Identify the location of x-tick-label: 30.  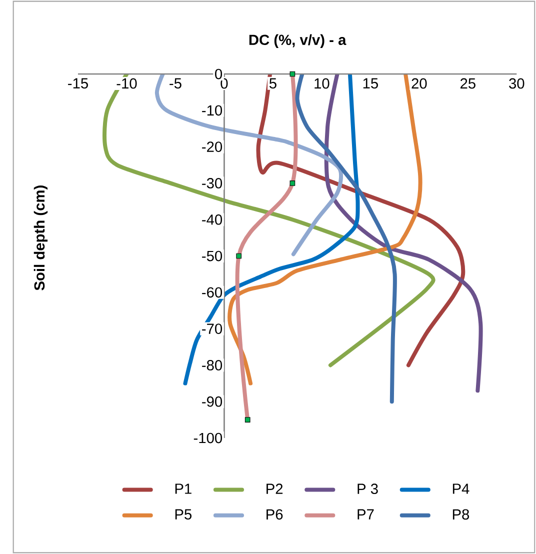
(516, 83).